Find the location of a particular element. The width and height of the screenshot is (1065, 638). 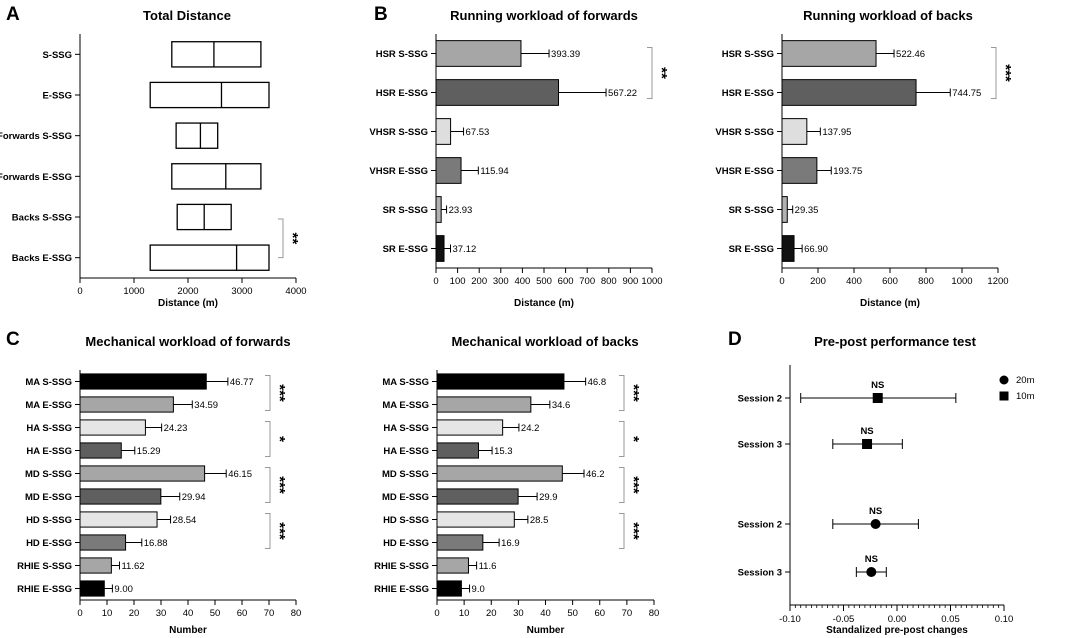

mech_backs-significance-bracket is located at coordinates (622, 485).